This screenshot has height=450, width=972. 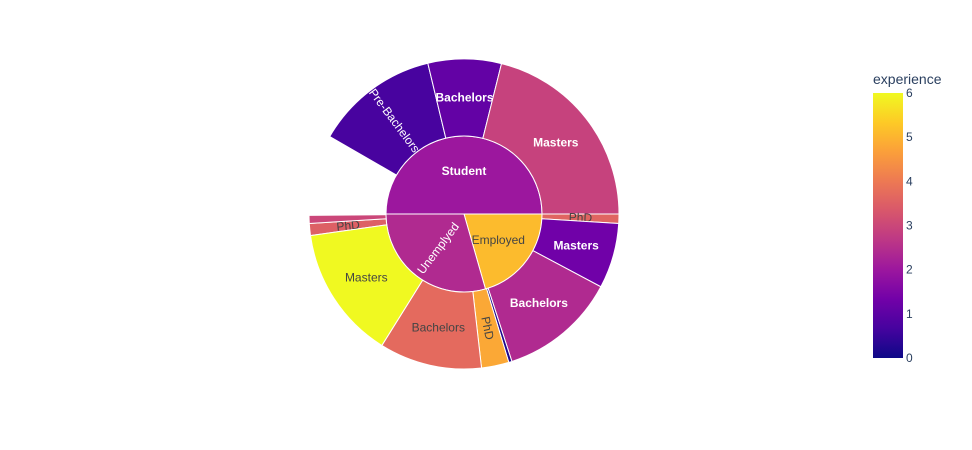 What do you see at coordinates (909, 314) in the screenshot?
I see `colorbar-tick-1: 1` at bounding box center [909, 314].